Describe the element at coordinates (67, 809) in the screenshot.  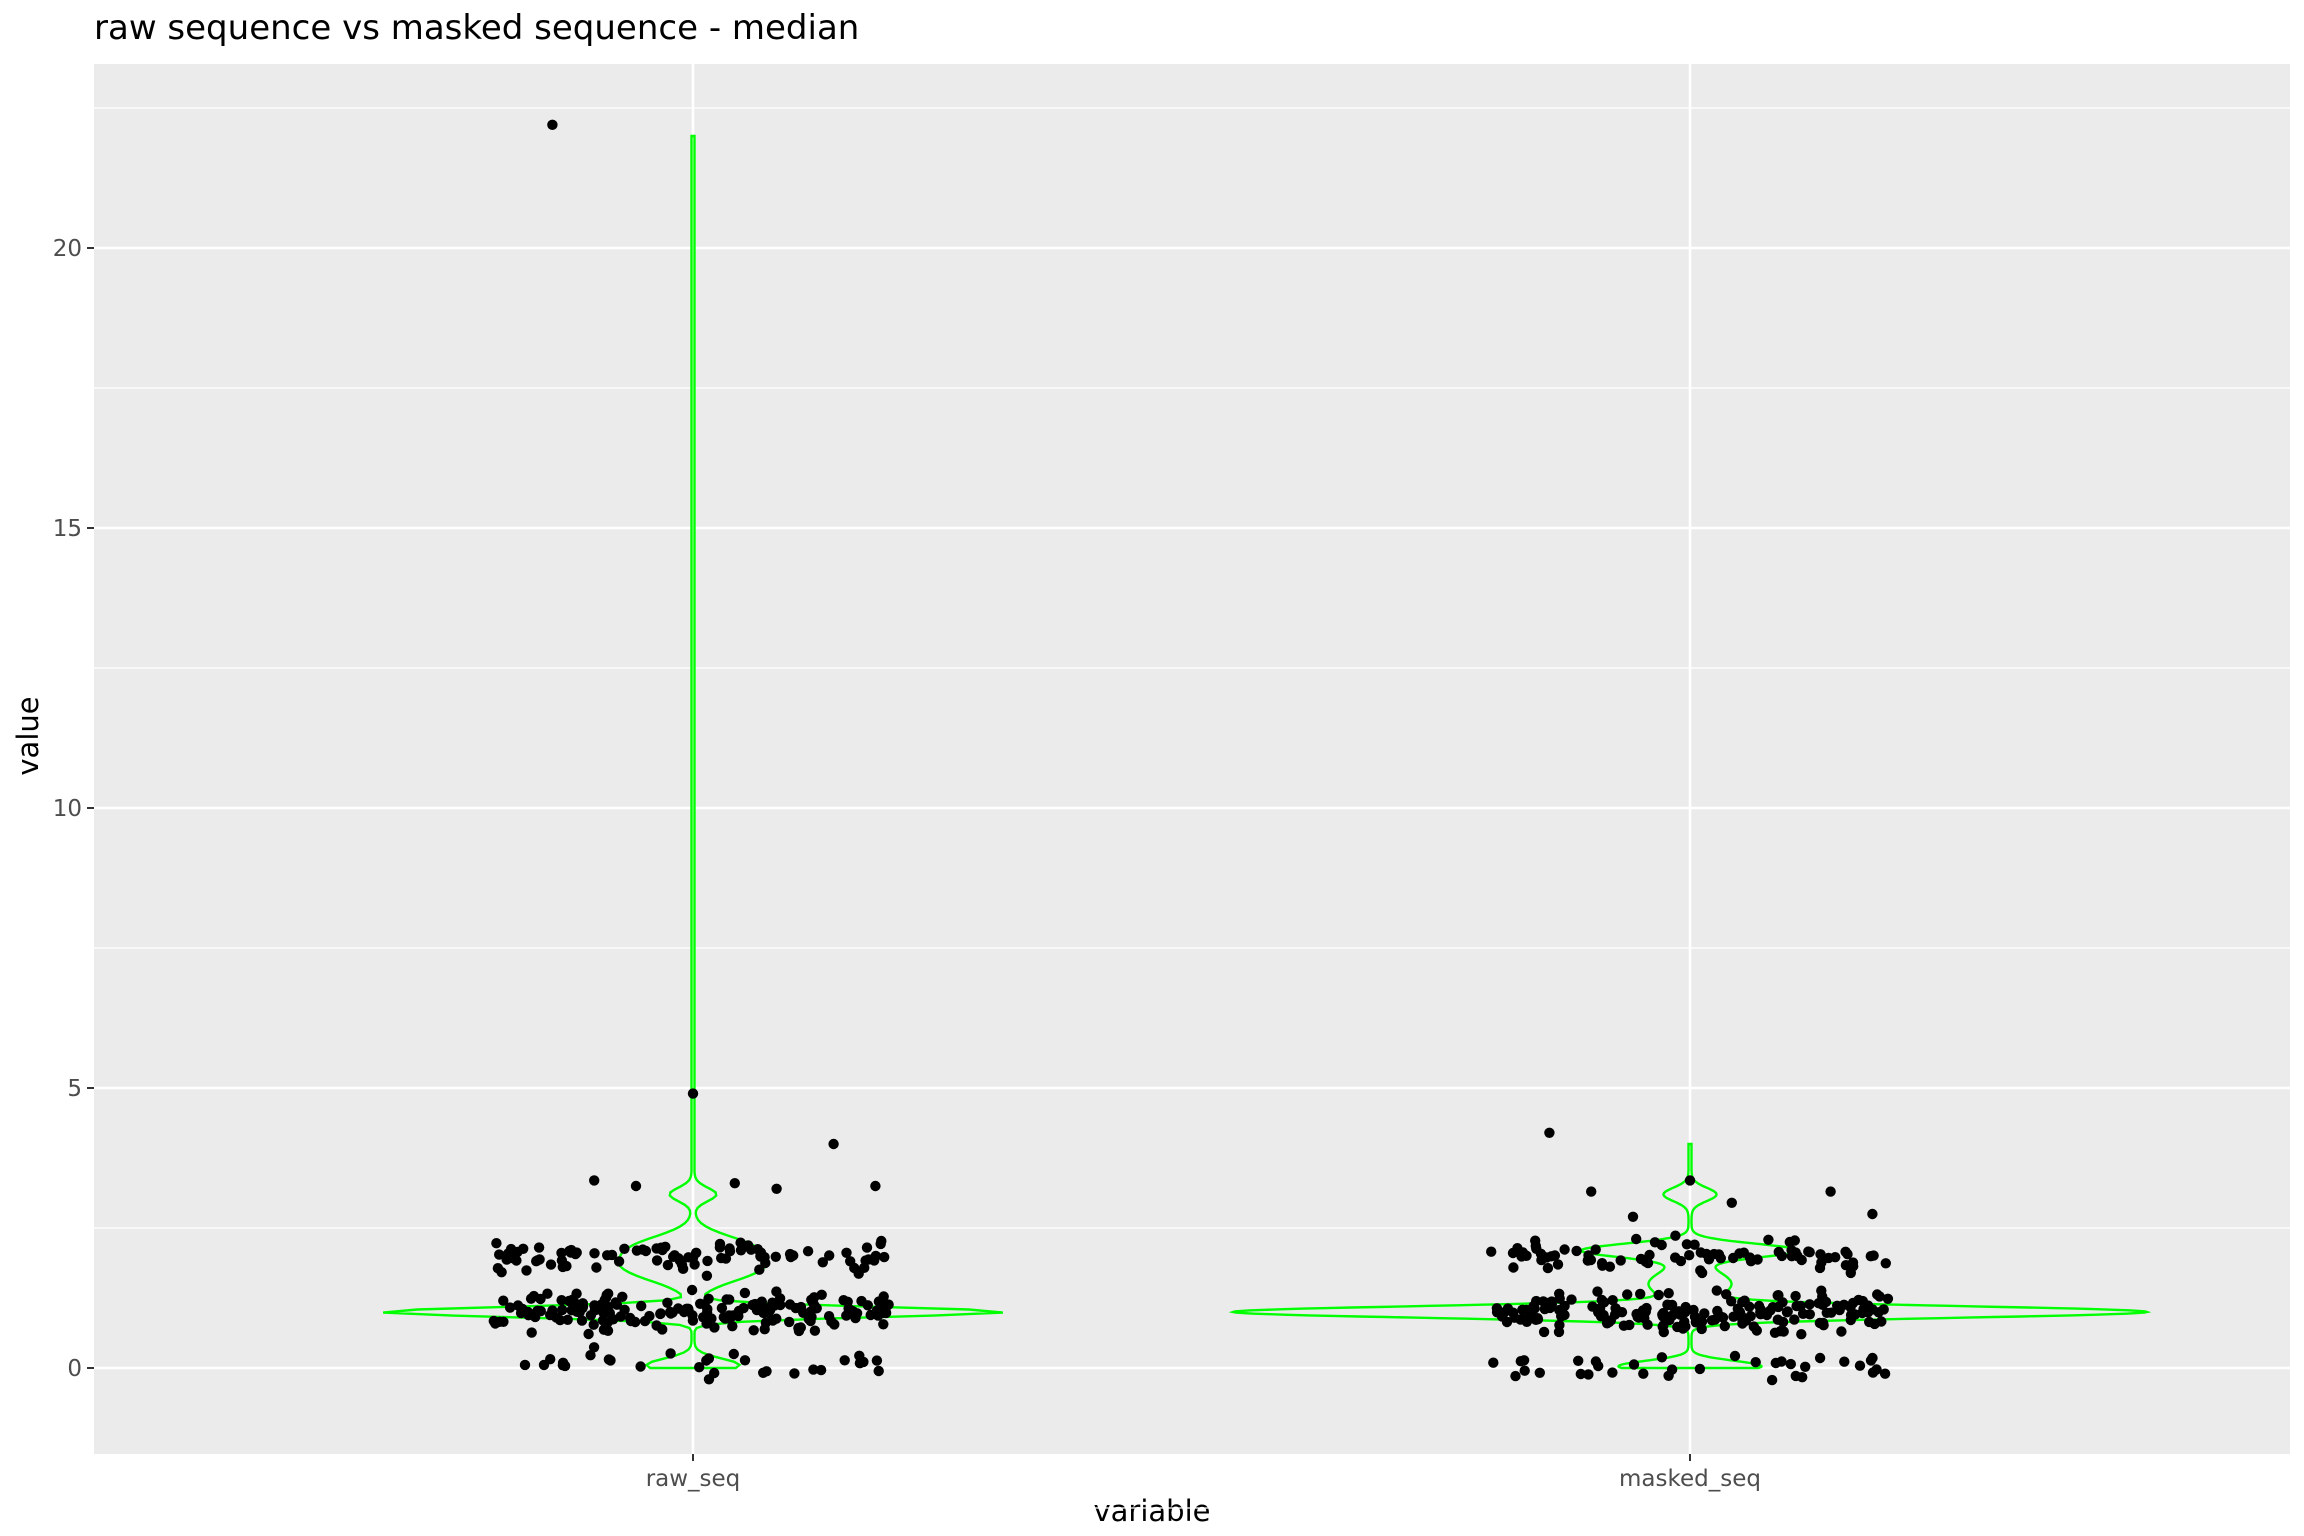
I see `y-tick-label: 10` at that location.